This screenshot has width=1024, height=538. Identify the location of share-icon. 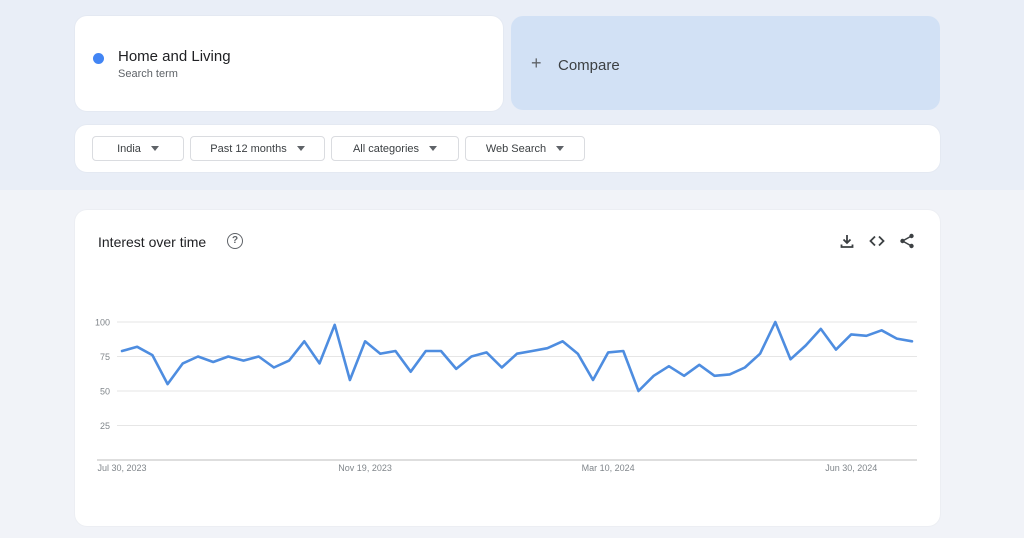
(907, 241).